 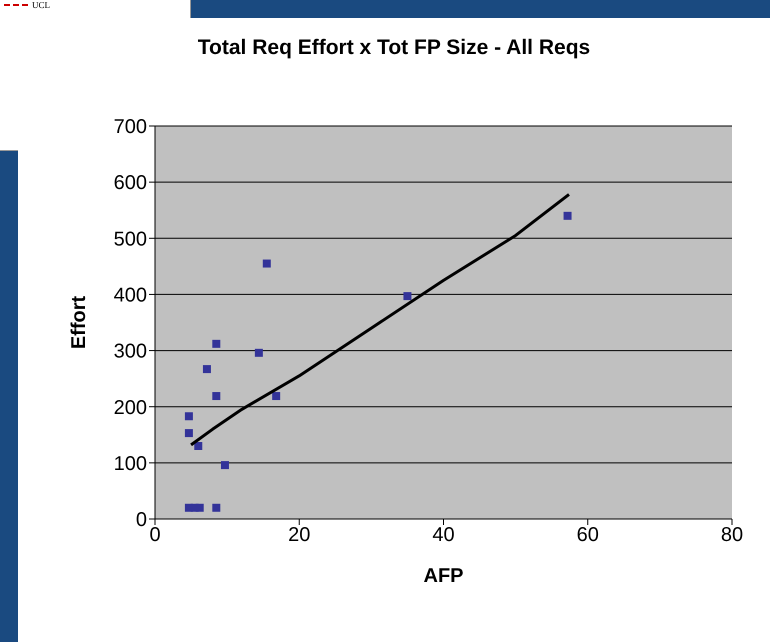 I want to click on y-axis-title: Effort, so click(x=79, y=323).